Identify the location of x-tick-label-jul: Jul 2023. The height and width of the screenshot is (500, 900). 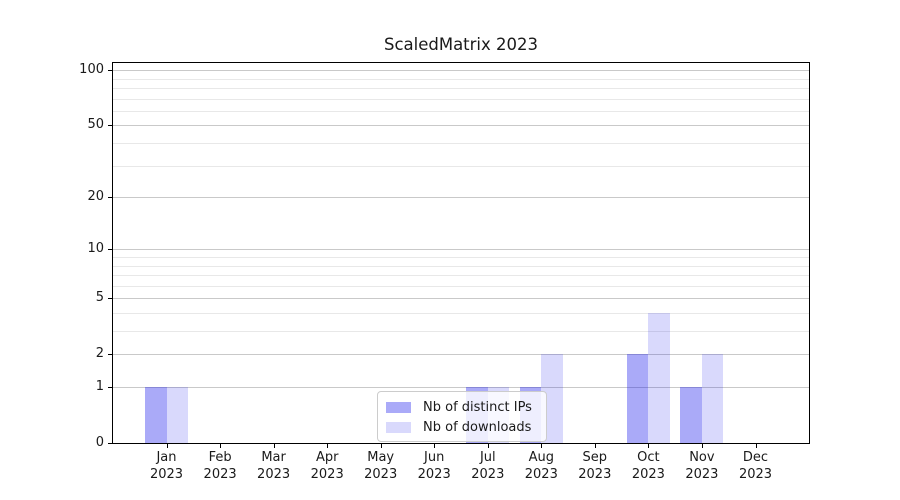
(488, 466).